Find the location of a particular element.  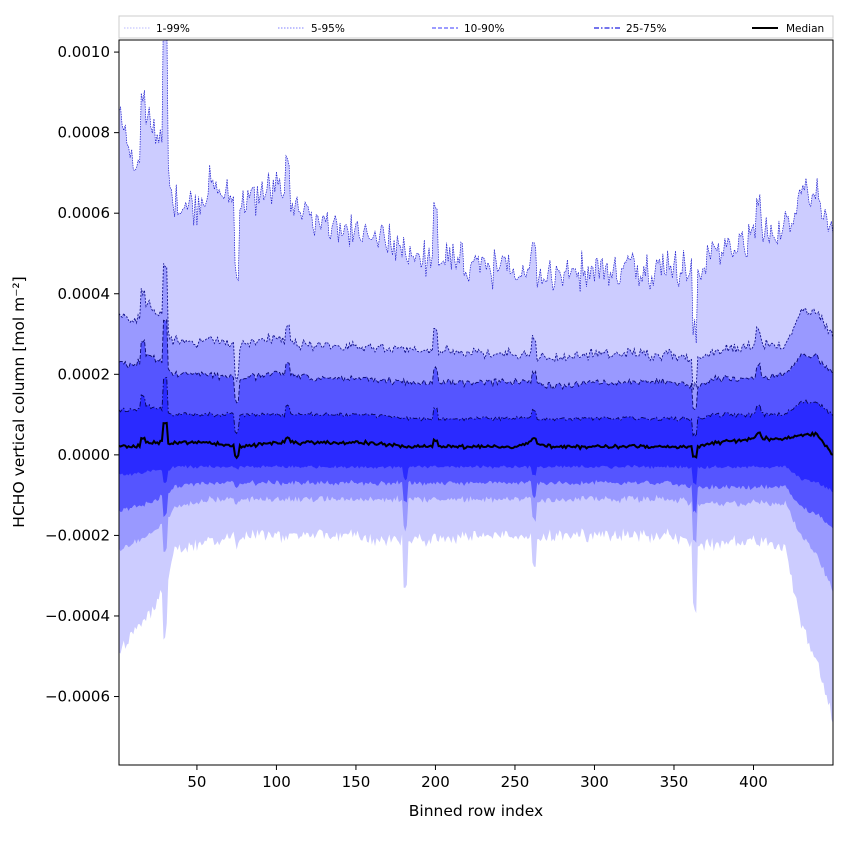

line-p75 is located at coordinates (476, 407).